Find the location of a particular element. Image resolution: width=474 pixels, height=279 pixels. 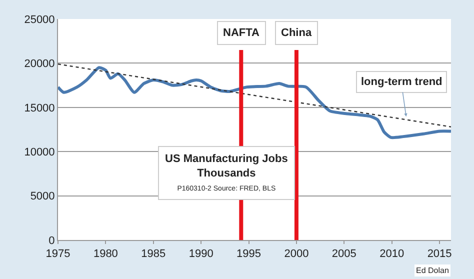

ref-line-label: NAFTA is located at coordinates (241, 33).